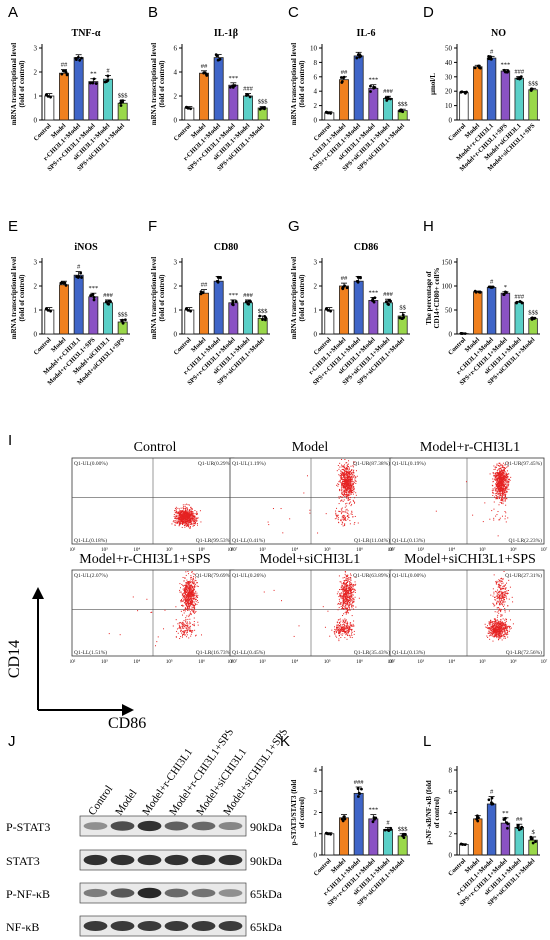 The height and width of the screenshot is (940, 550). Describe the element at coordinates (15, 659) in the screenshot. I see `flow-y-axis-label: CD14` at that location.